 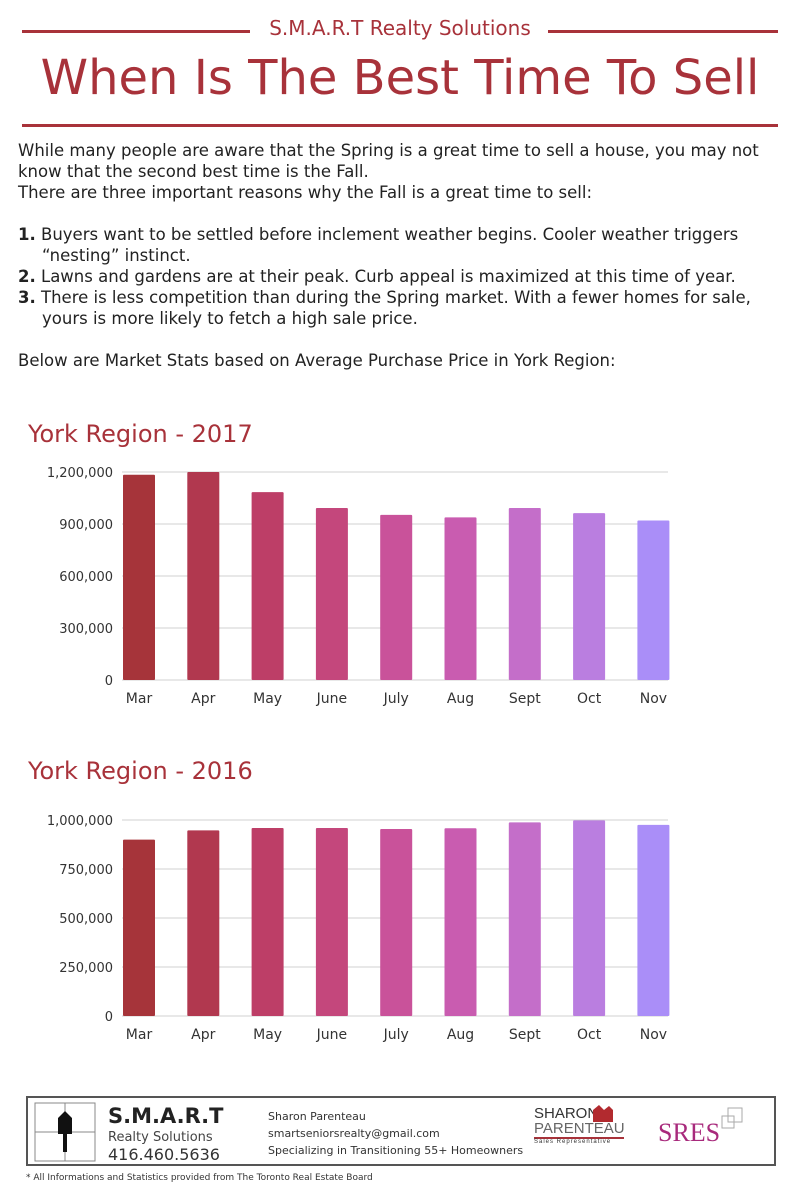 What do you see at coordinates (400, 78) in the screenshot?
I see `page-title: When Is The Best Time To Sell` at bounding box center [400, 78].